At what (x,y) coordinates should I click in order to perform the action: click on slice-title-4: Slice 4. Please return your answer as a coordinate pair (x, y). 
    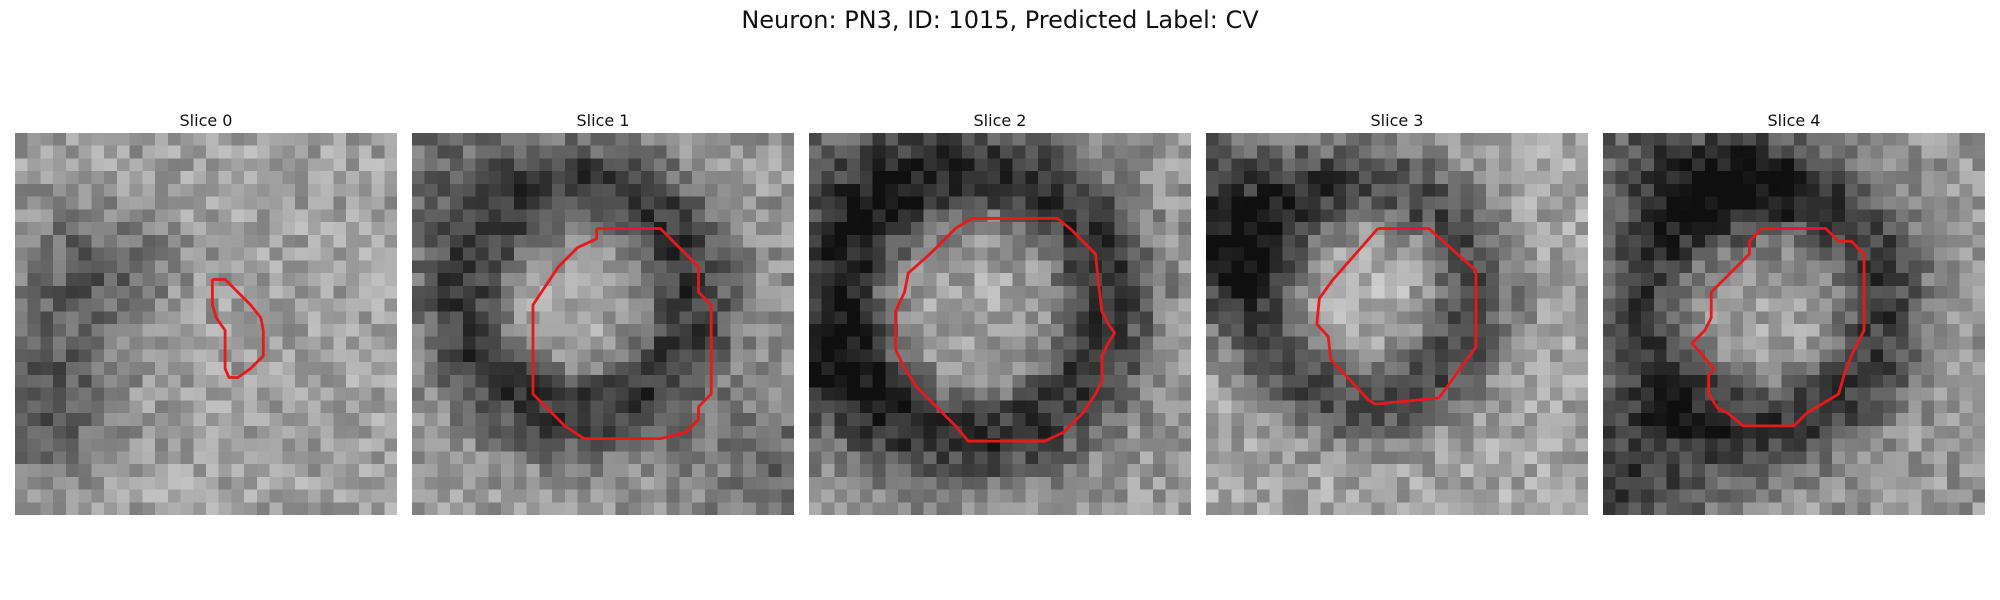
    Looking at the image, I should click on (1794, 120).